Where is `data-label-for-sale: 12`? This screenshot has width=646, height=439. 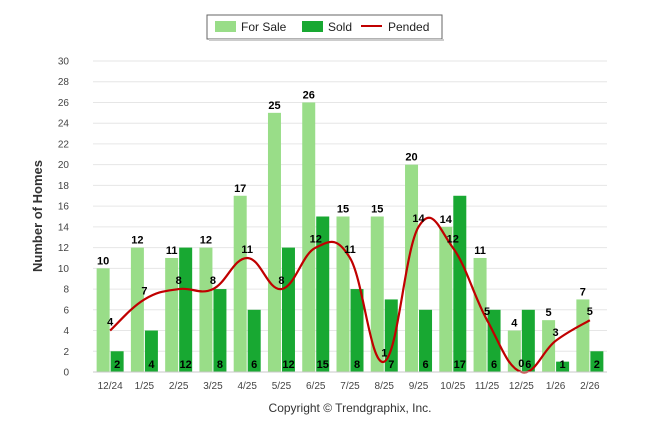 data-label-for-sale: 12 is located at coordinates (137, 241).